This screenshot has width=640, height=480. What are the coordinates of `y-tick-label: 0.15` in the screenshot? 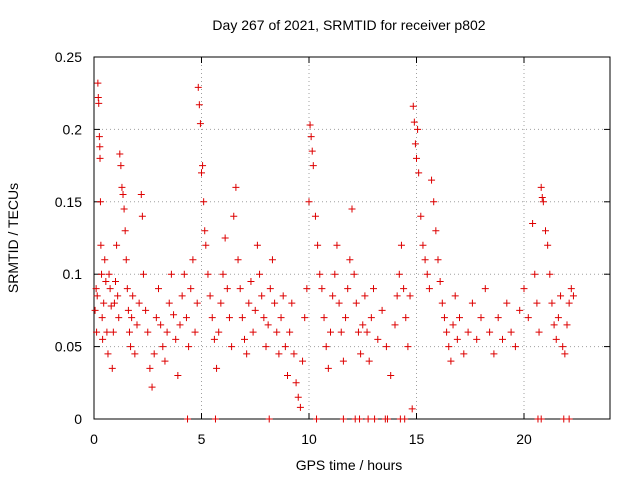 It's located at (68, 202).